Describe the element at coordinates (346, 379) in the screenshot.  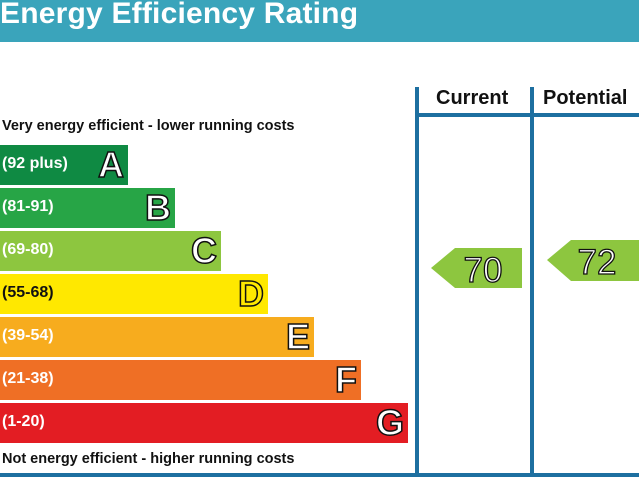
I see `band-letter: F` at that location.